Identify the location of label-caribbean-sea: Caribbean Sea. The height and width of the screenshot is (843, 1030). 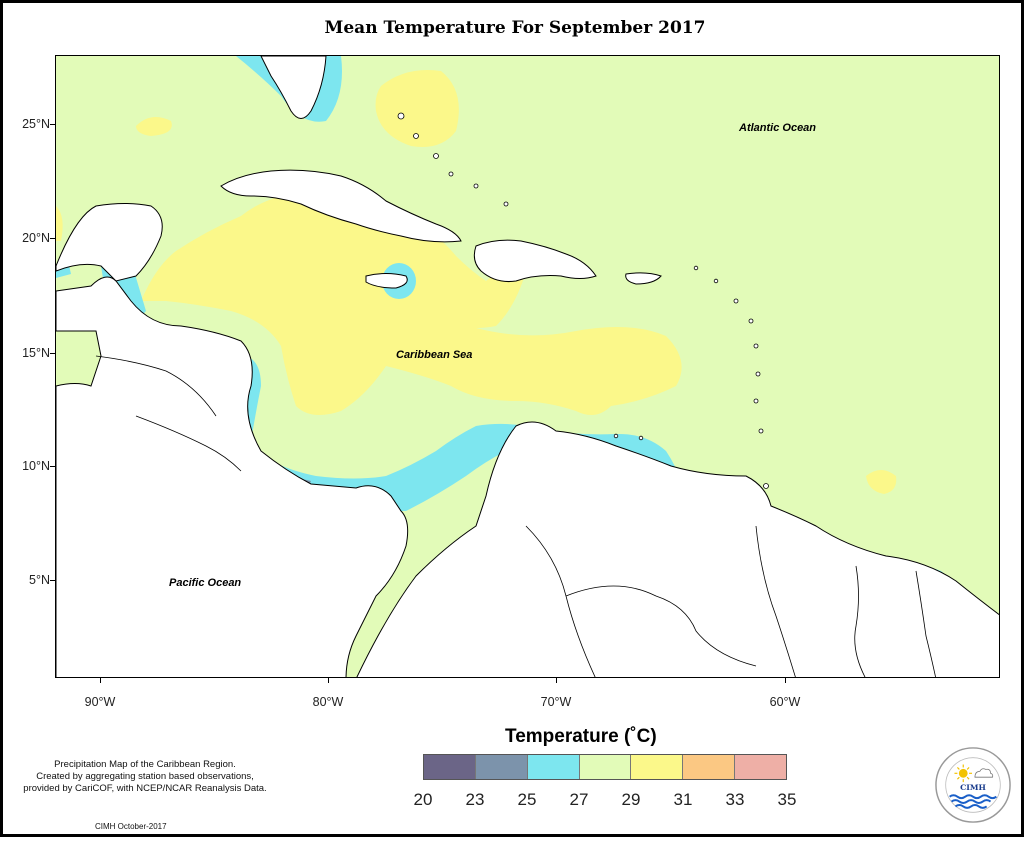
(434, 355).